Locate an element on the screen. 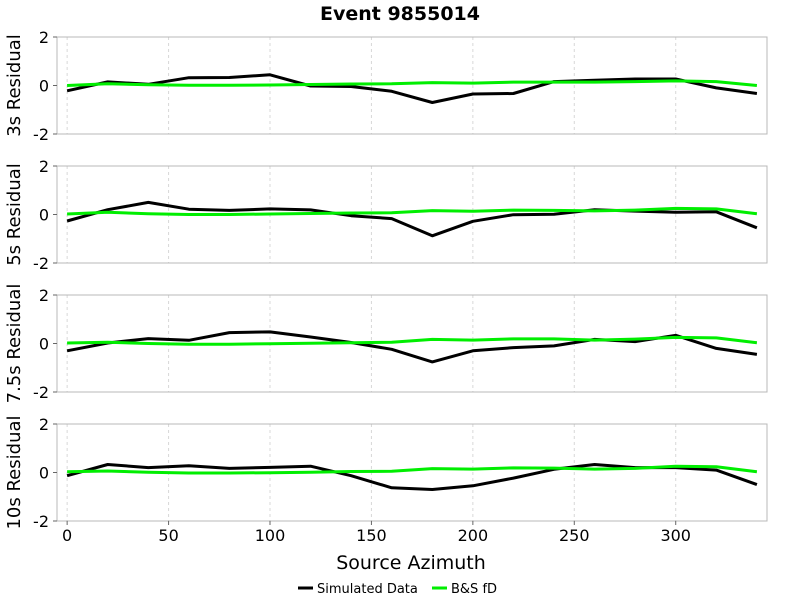 The image size is (800, 604). legend: Simulated Data B&S fD is located at coordinates (397, 589).